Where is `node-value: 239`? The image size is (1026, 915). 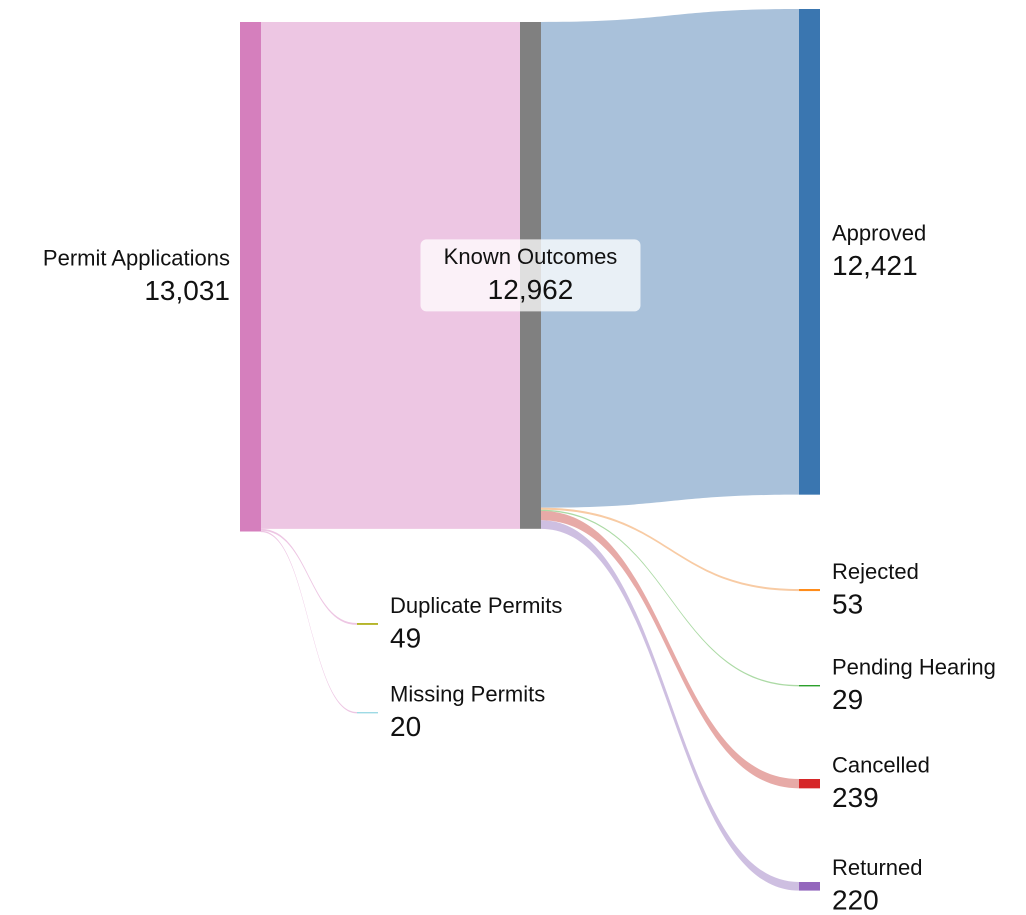 node-value: 239 is located at coordinates (855, 797).